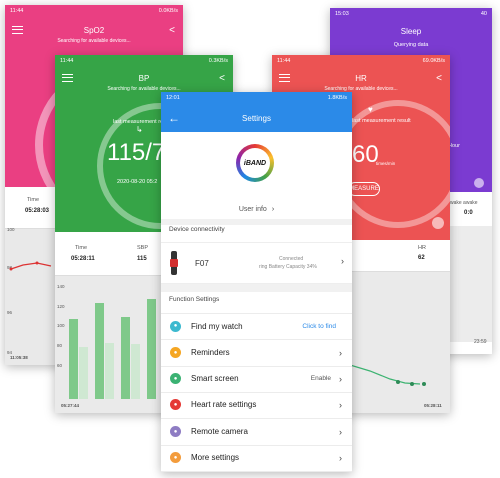  Describe the element at coordinates (256, 353) in the screenshot. I see `reminders-row: ● Reminders ›` at that location.